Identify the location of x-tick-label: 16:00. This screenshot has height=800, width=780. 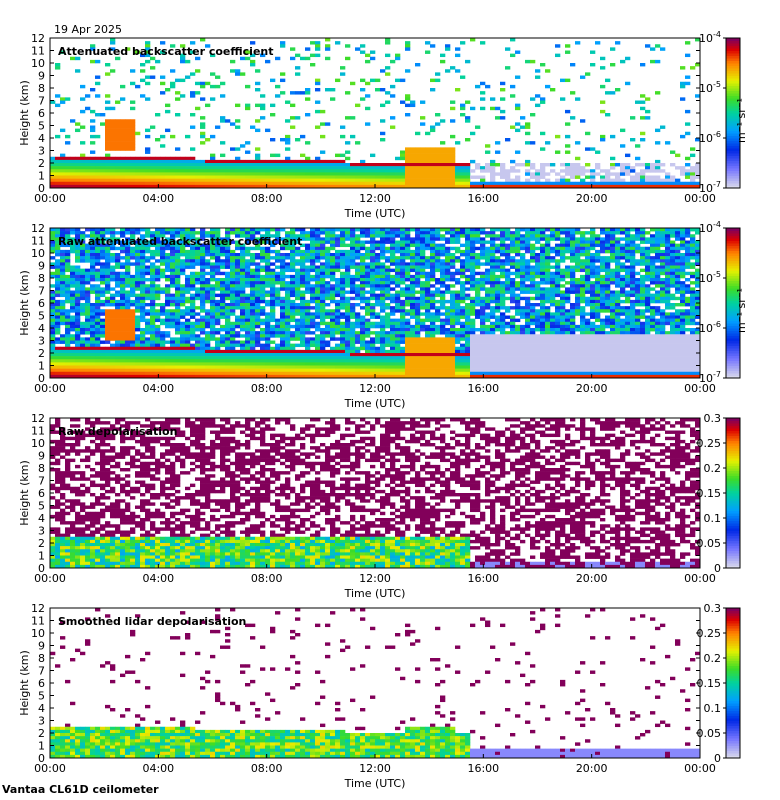
(483, 198).